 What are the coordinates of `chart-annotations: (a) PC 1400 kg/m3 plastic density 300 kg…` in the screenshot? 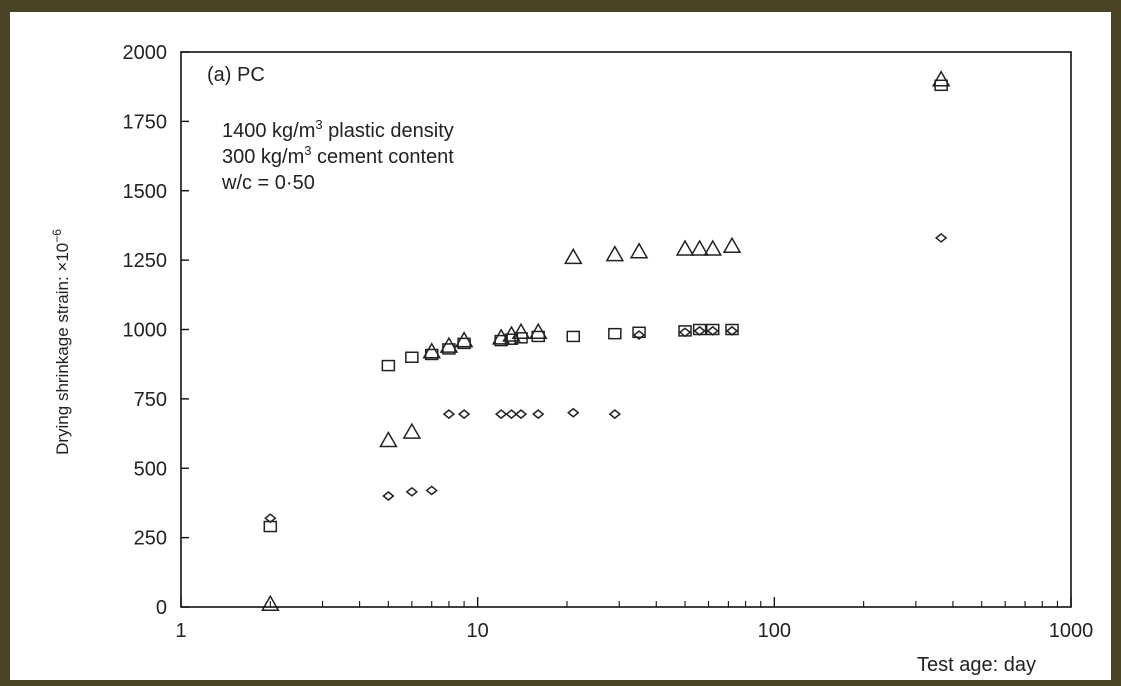 It's located at (330, 129).